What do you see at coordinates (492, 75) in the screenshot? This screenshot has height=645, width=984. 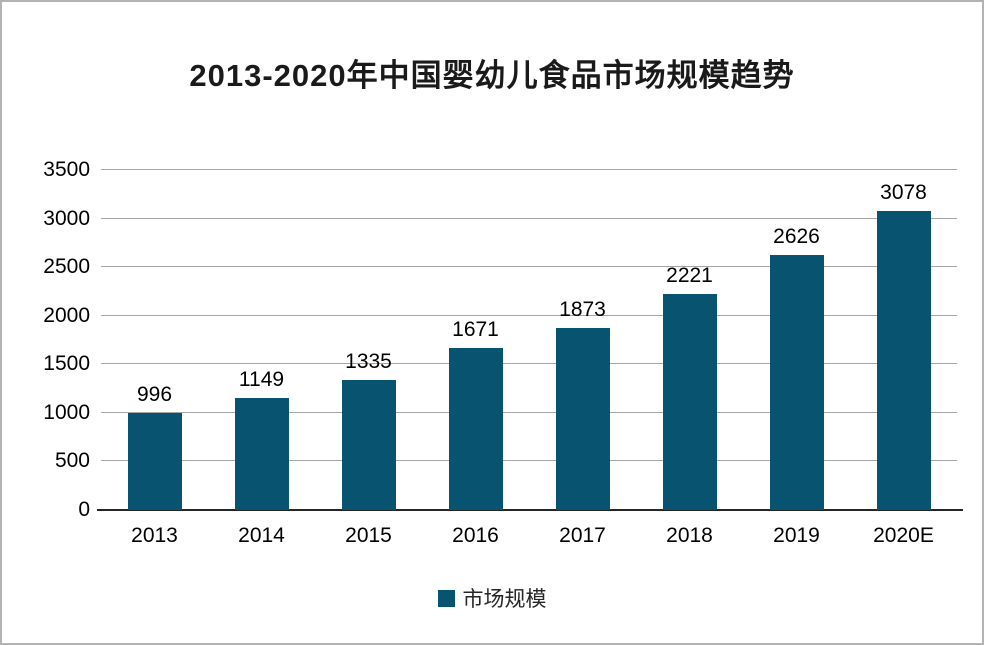 I see `chart-title: 2013-2020年中国婴幼儿食品市场规模趋势` at bounding box center [492, 75].